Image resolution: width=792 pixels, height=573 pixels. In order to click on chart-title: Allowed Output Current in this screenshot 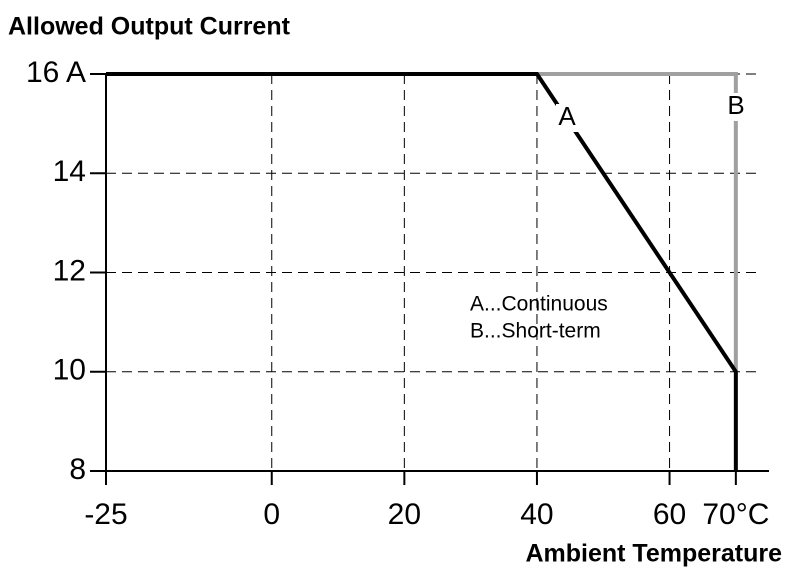, I will do `click(149, 27)`.